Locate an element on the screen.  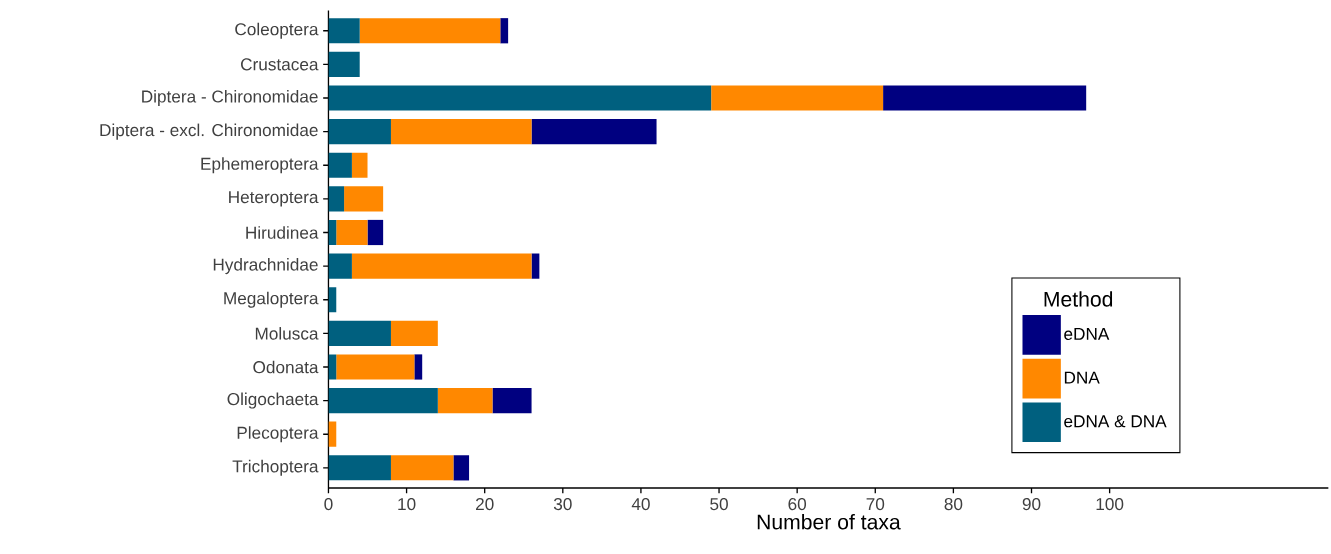
y-tick-label: Hydrachnidae is located at coordinates (265, 266).